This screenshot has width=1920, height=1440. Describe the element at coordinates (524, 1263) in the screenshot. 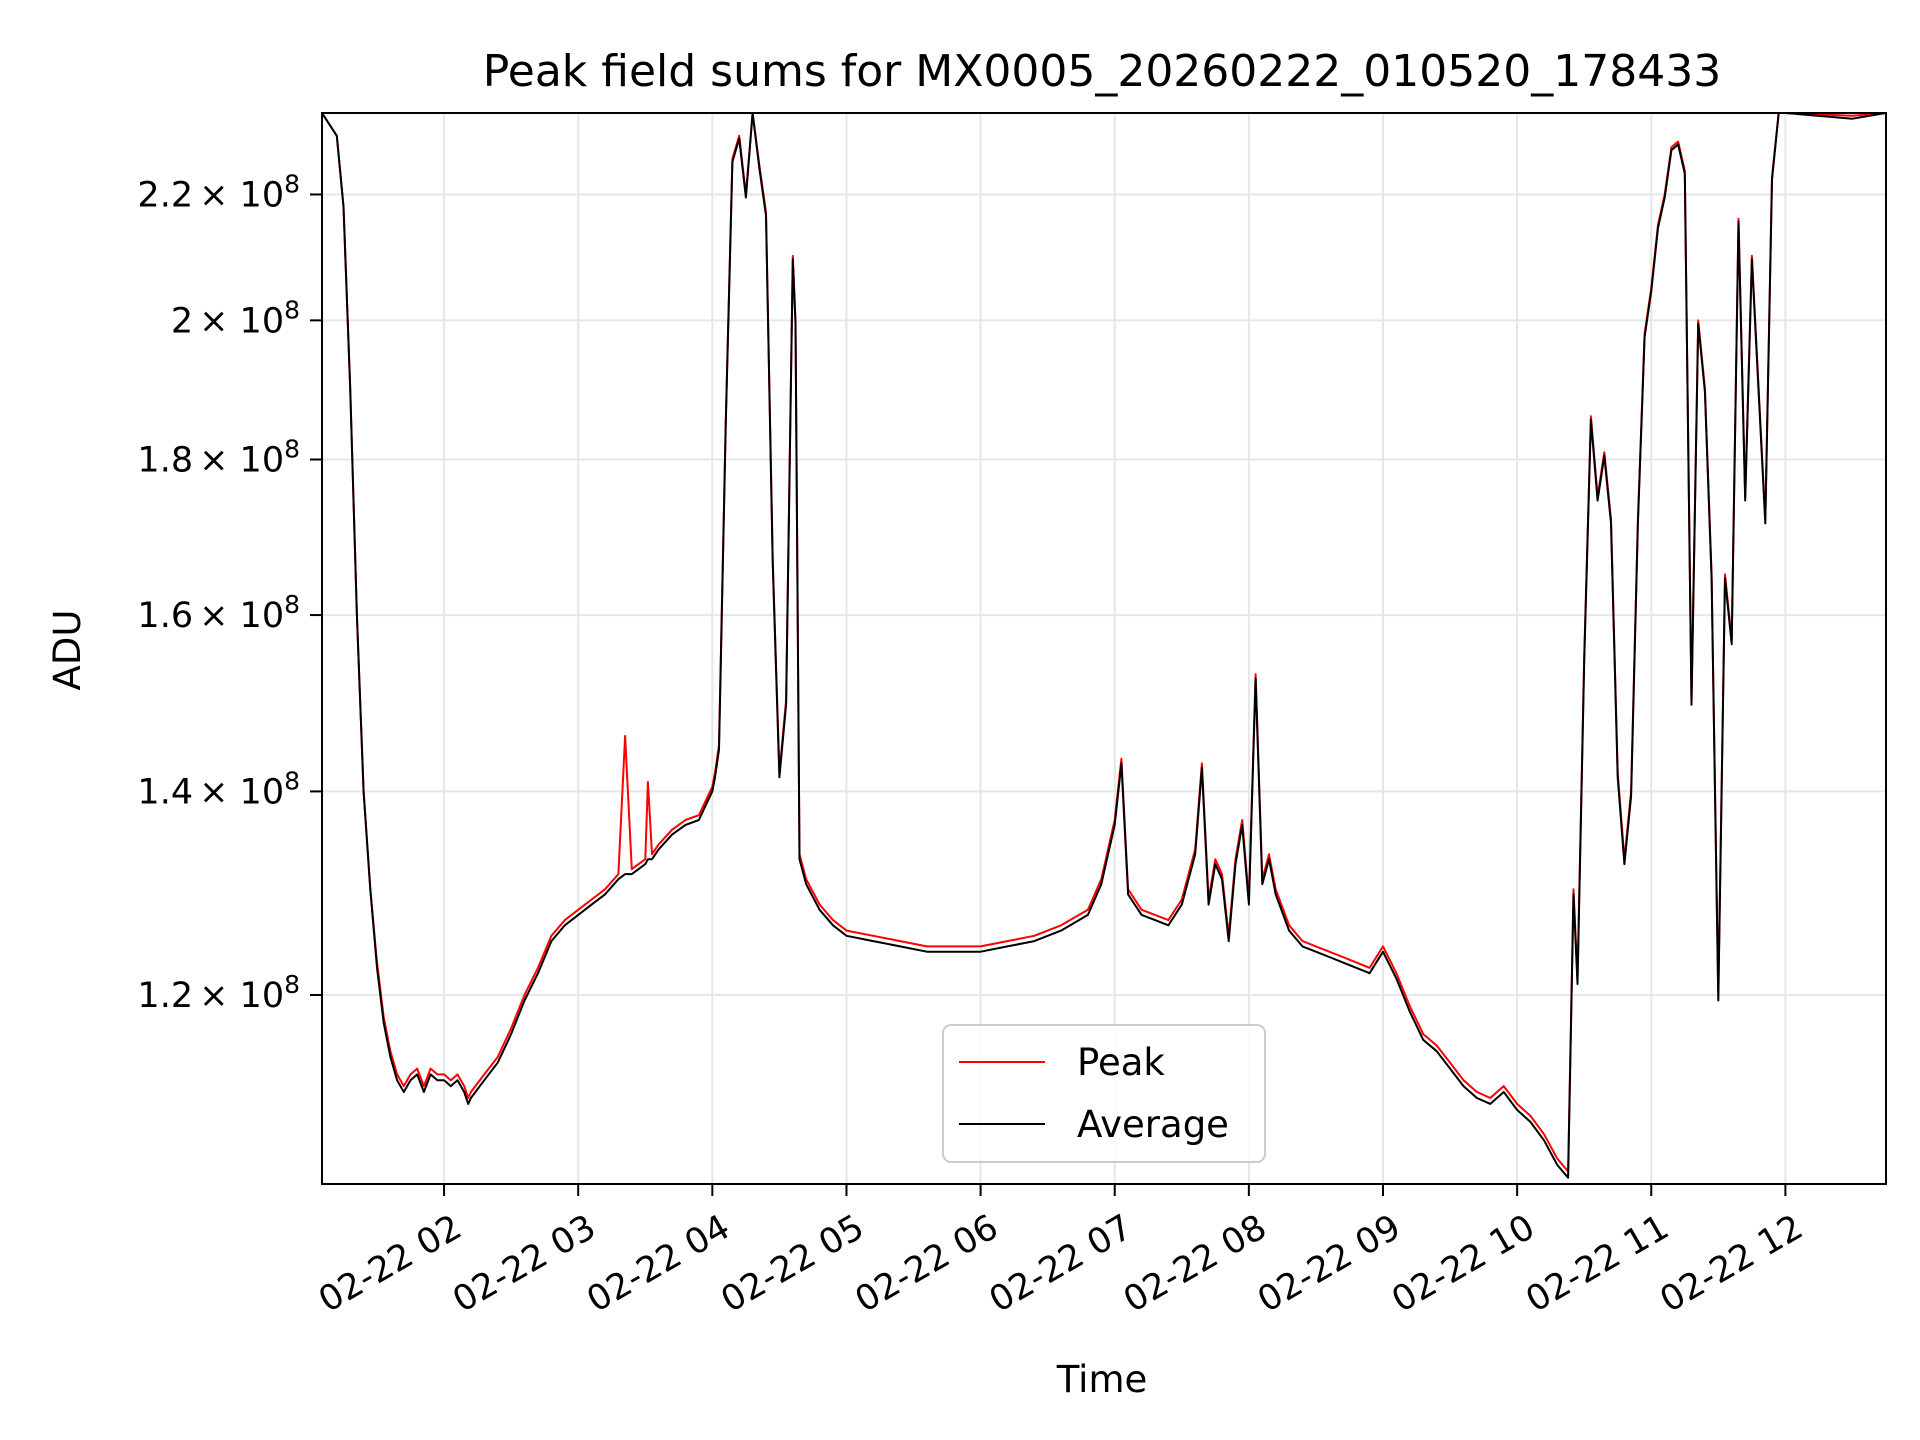

I see `x-tick-label: 02-22 03` at that location.